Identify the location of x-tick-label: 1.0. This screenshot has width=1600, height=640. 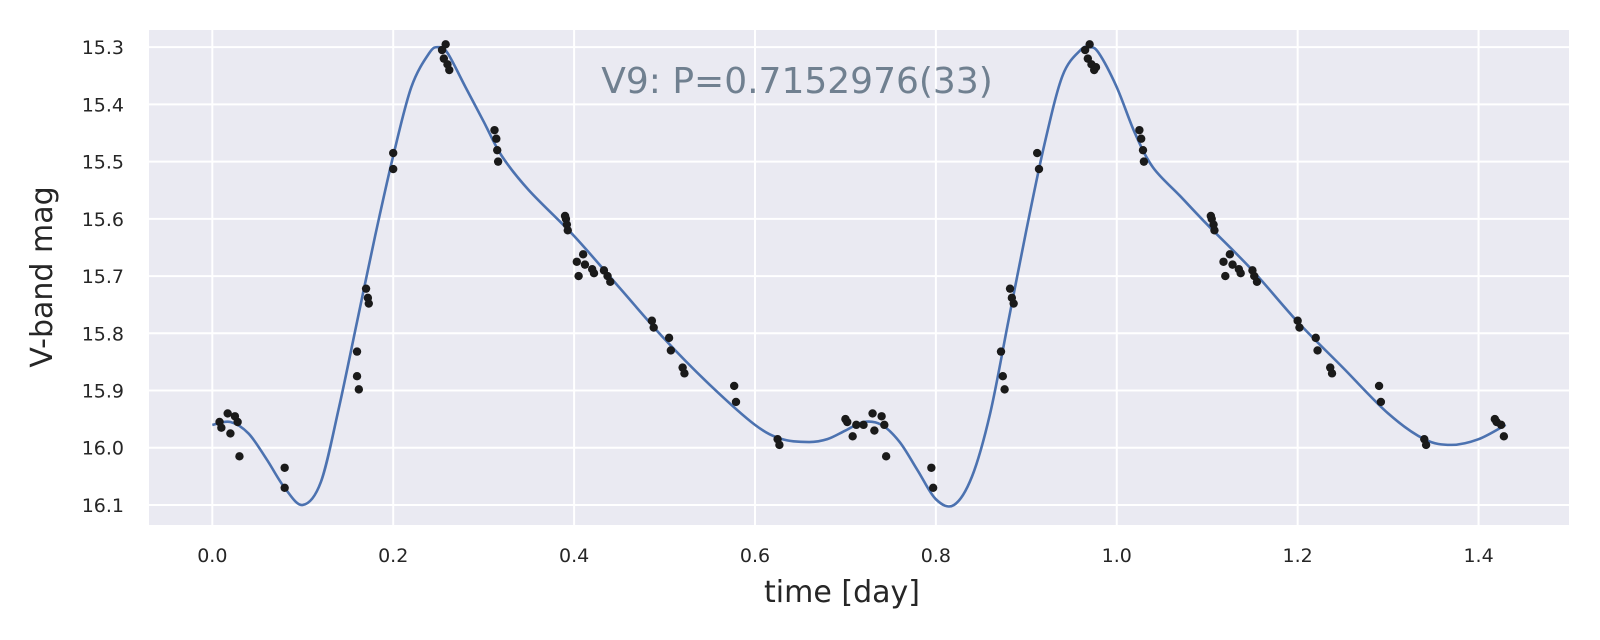
(1117, 556).